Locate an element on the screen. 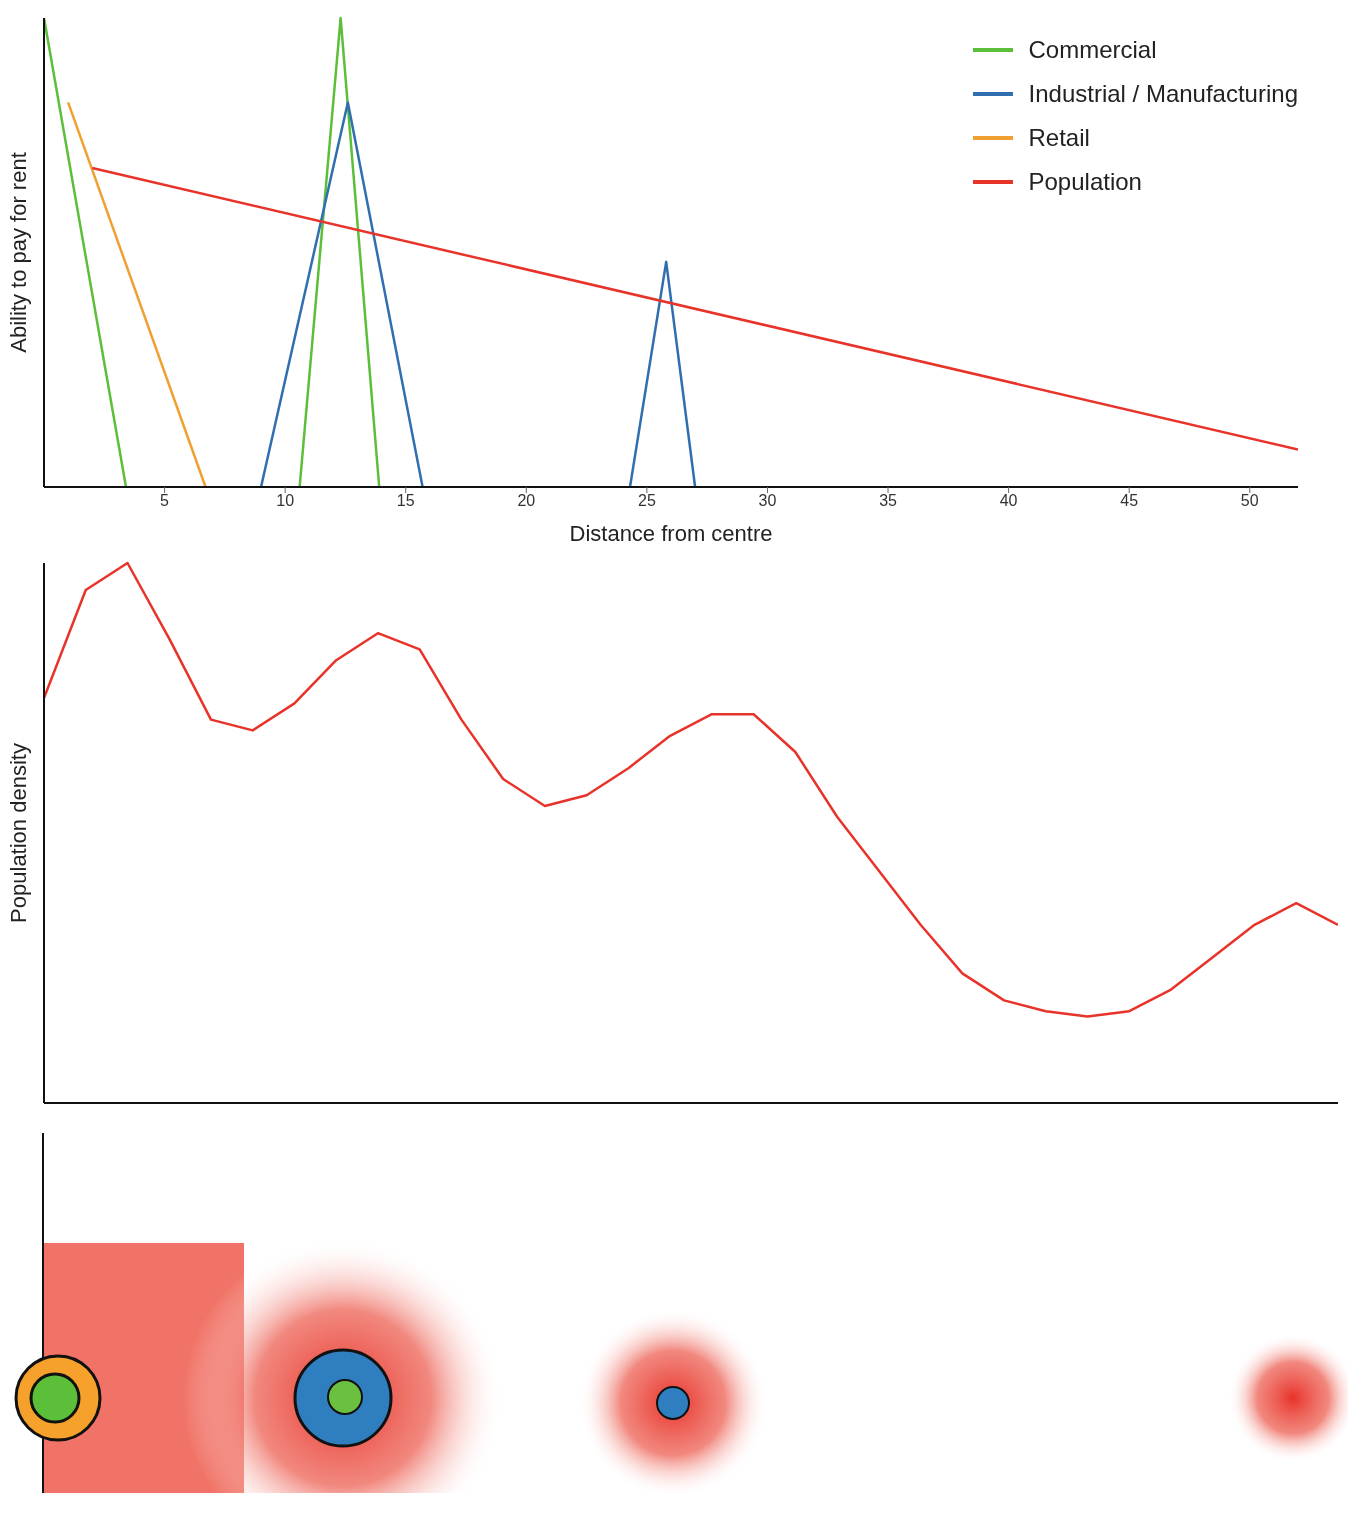 This screenshot has height=1526, width=1364. x-tick-label: 45 is located at coordinates (1129, 501).